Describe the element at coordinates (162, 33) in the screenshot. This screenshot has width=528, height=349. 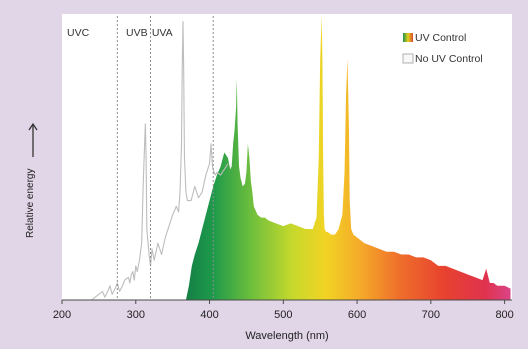
I see `region-label-uva: UVA` at that location.